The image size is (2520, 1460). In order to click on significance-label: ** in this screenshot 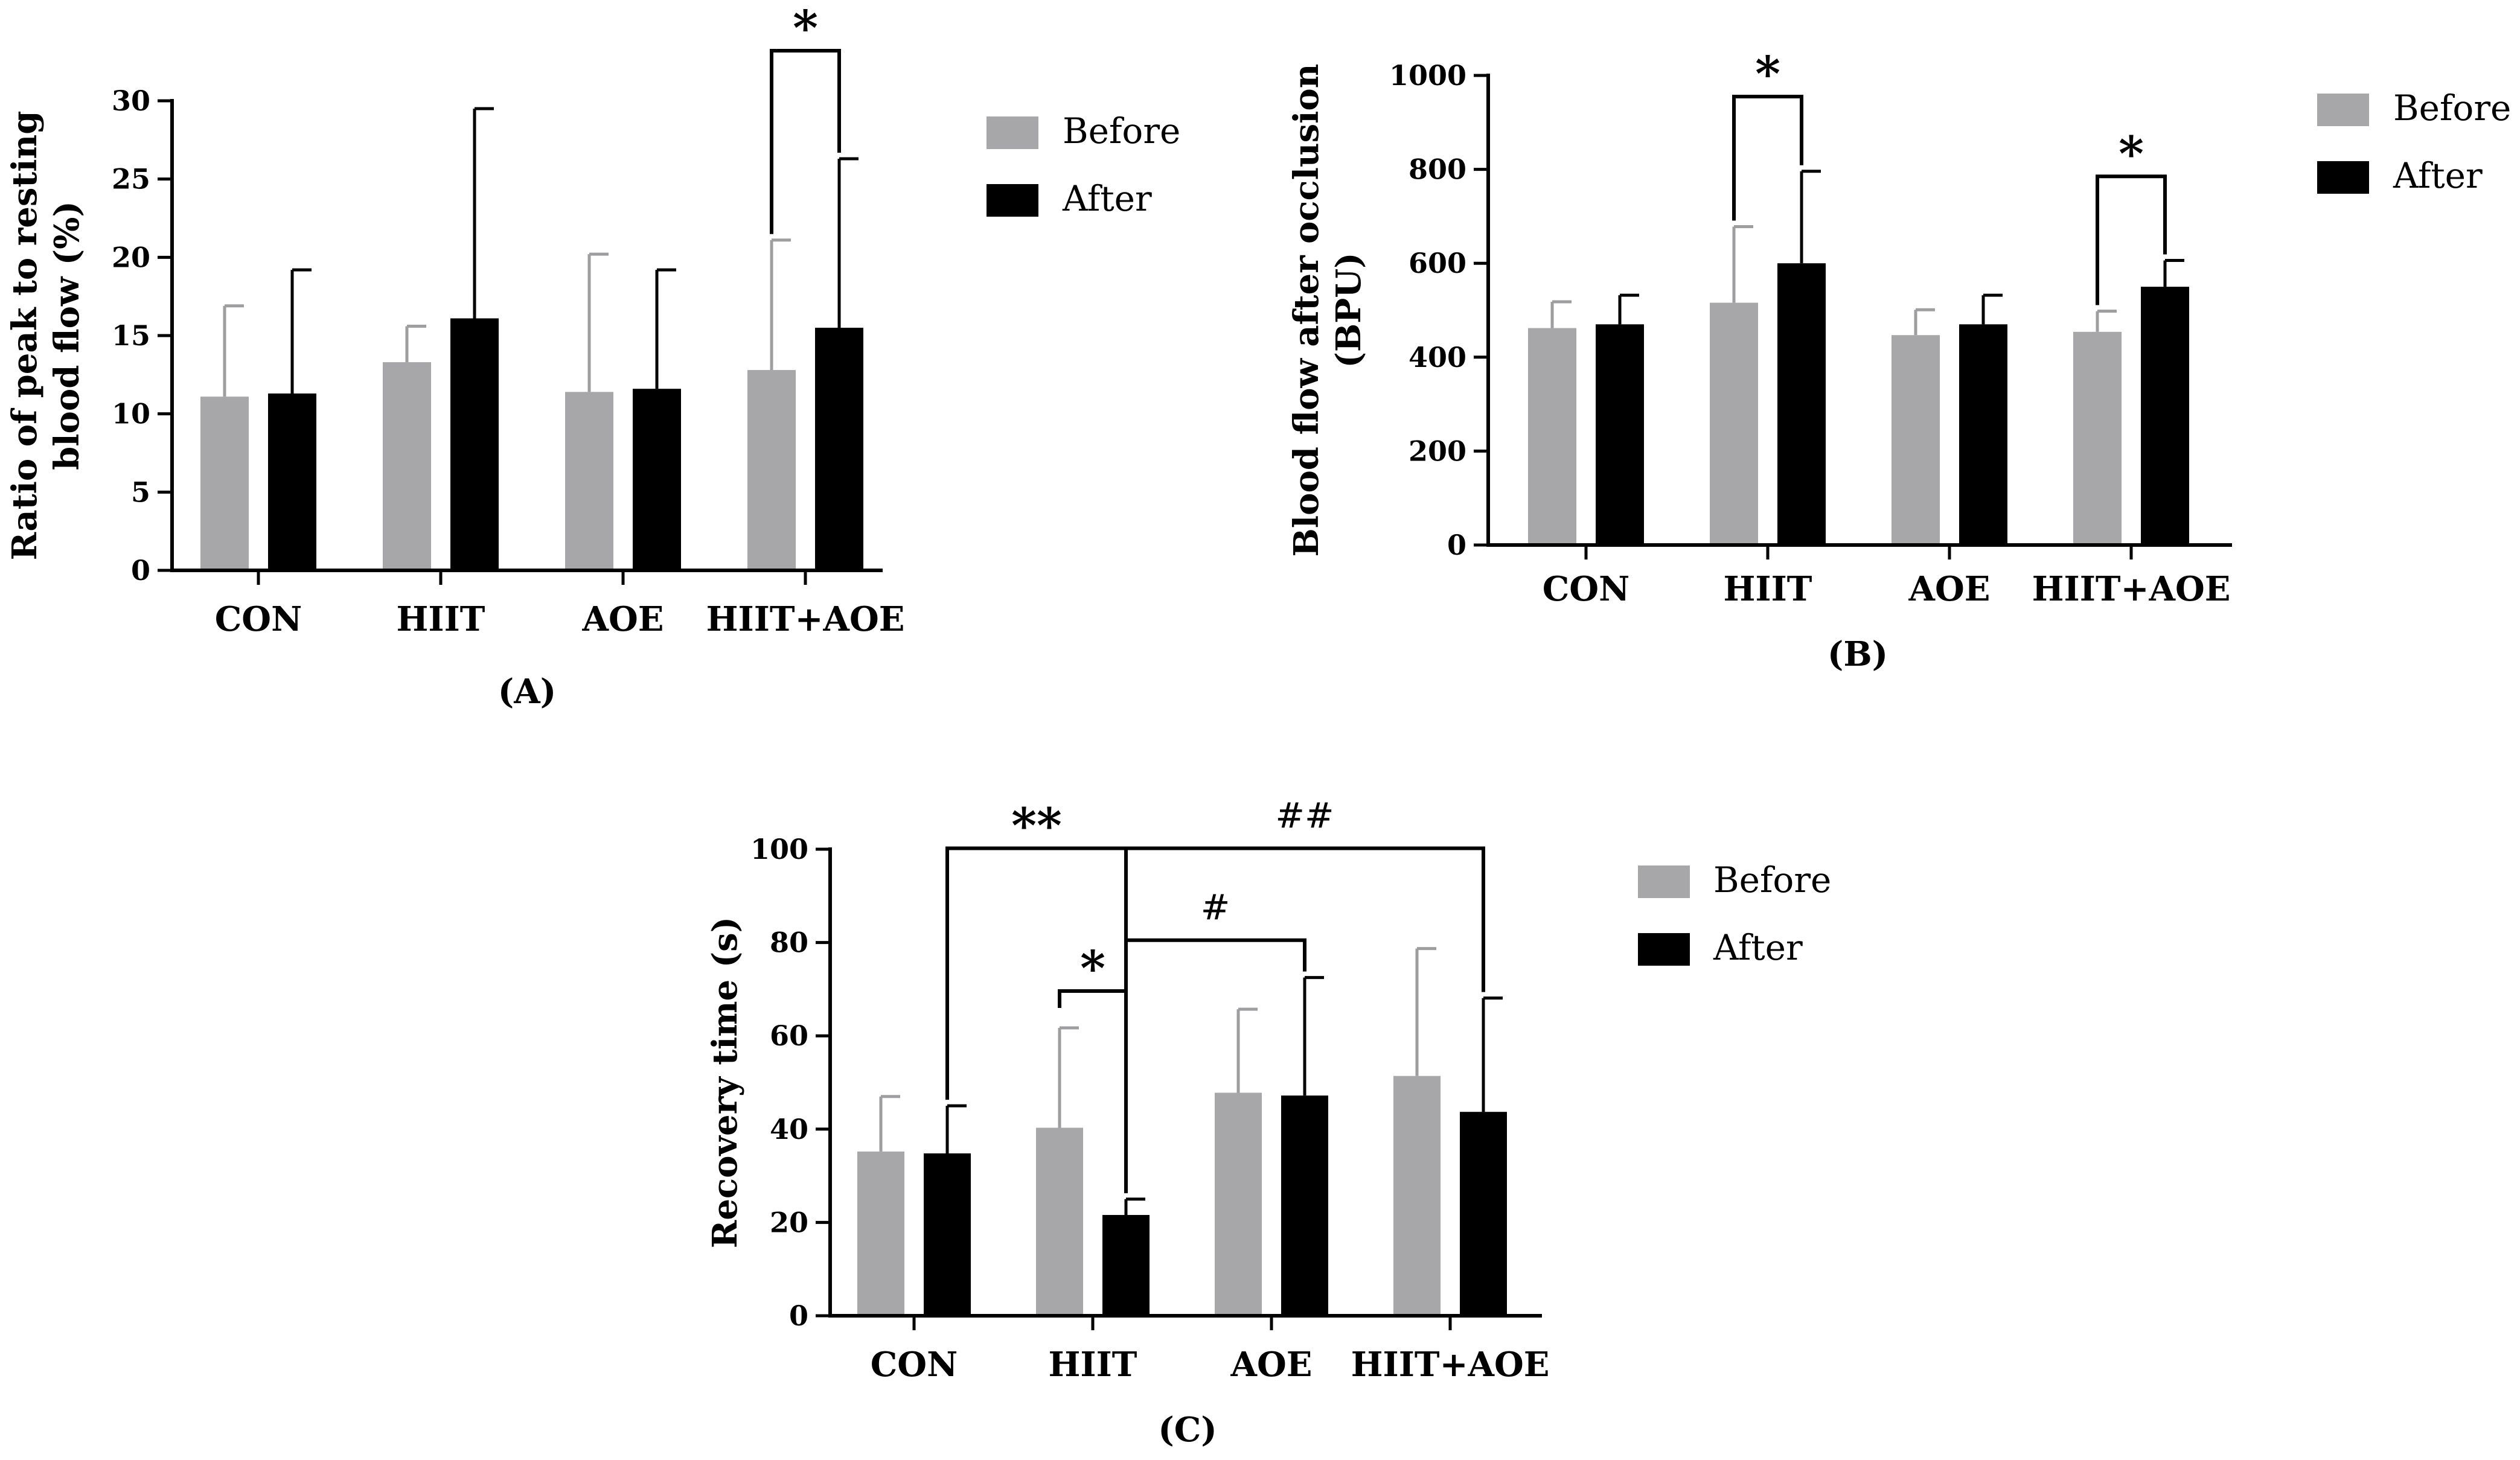, I will do `click(1037, 825)`.